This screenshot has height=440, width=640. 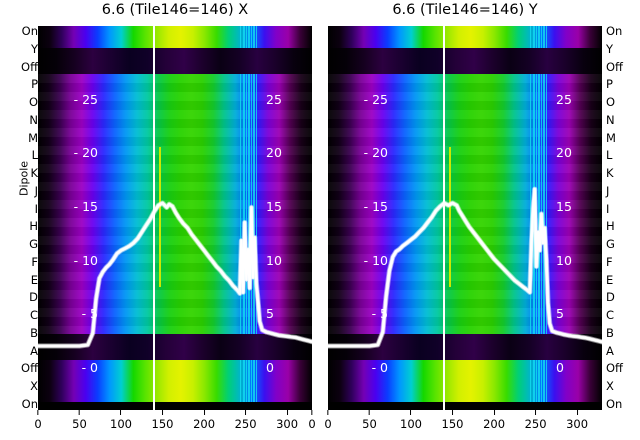 What do you see at coordinates (175, 381) in the screenshot?
I see `heatmap-bottom-band` at bounding box center [175, 381].